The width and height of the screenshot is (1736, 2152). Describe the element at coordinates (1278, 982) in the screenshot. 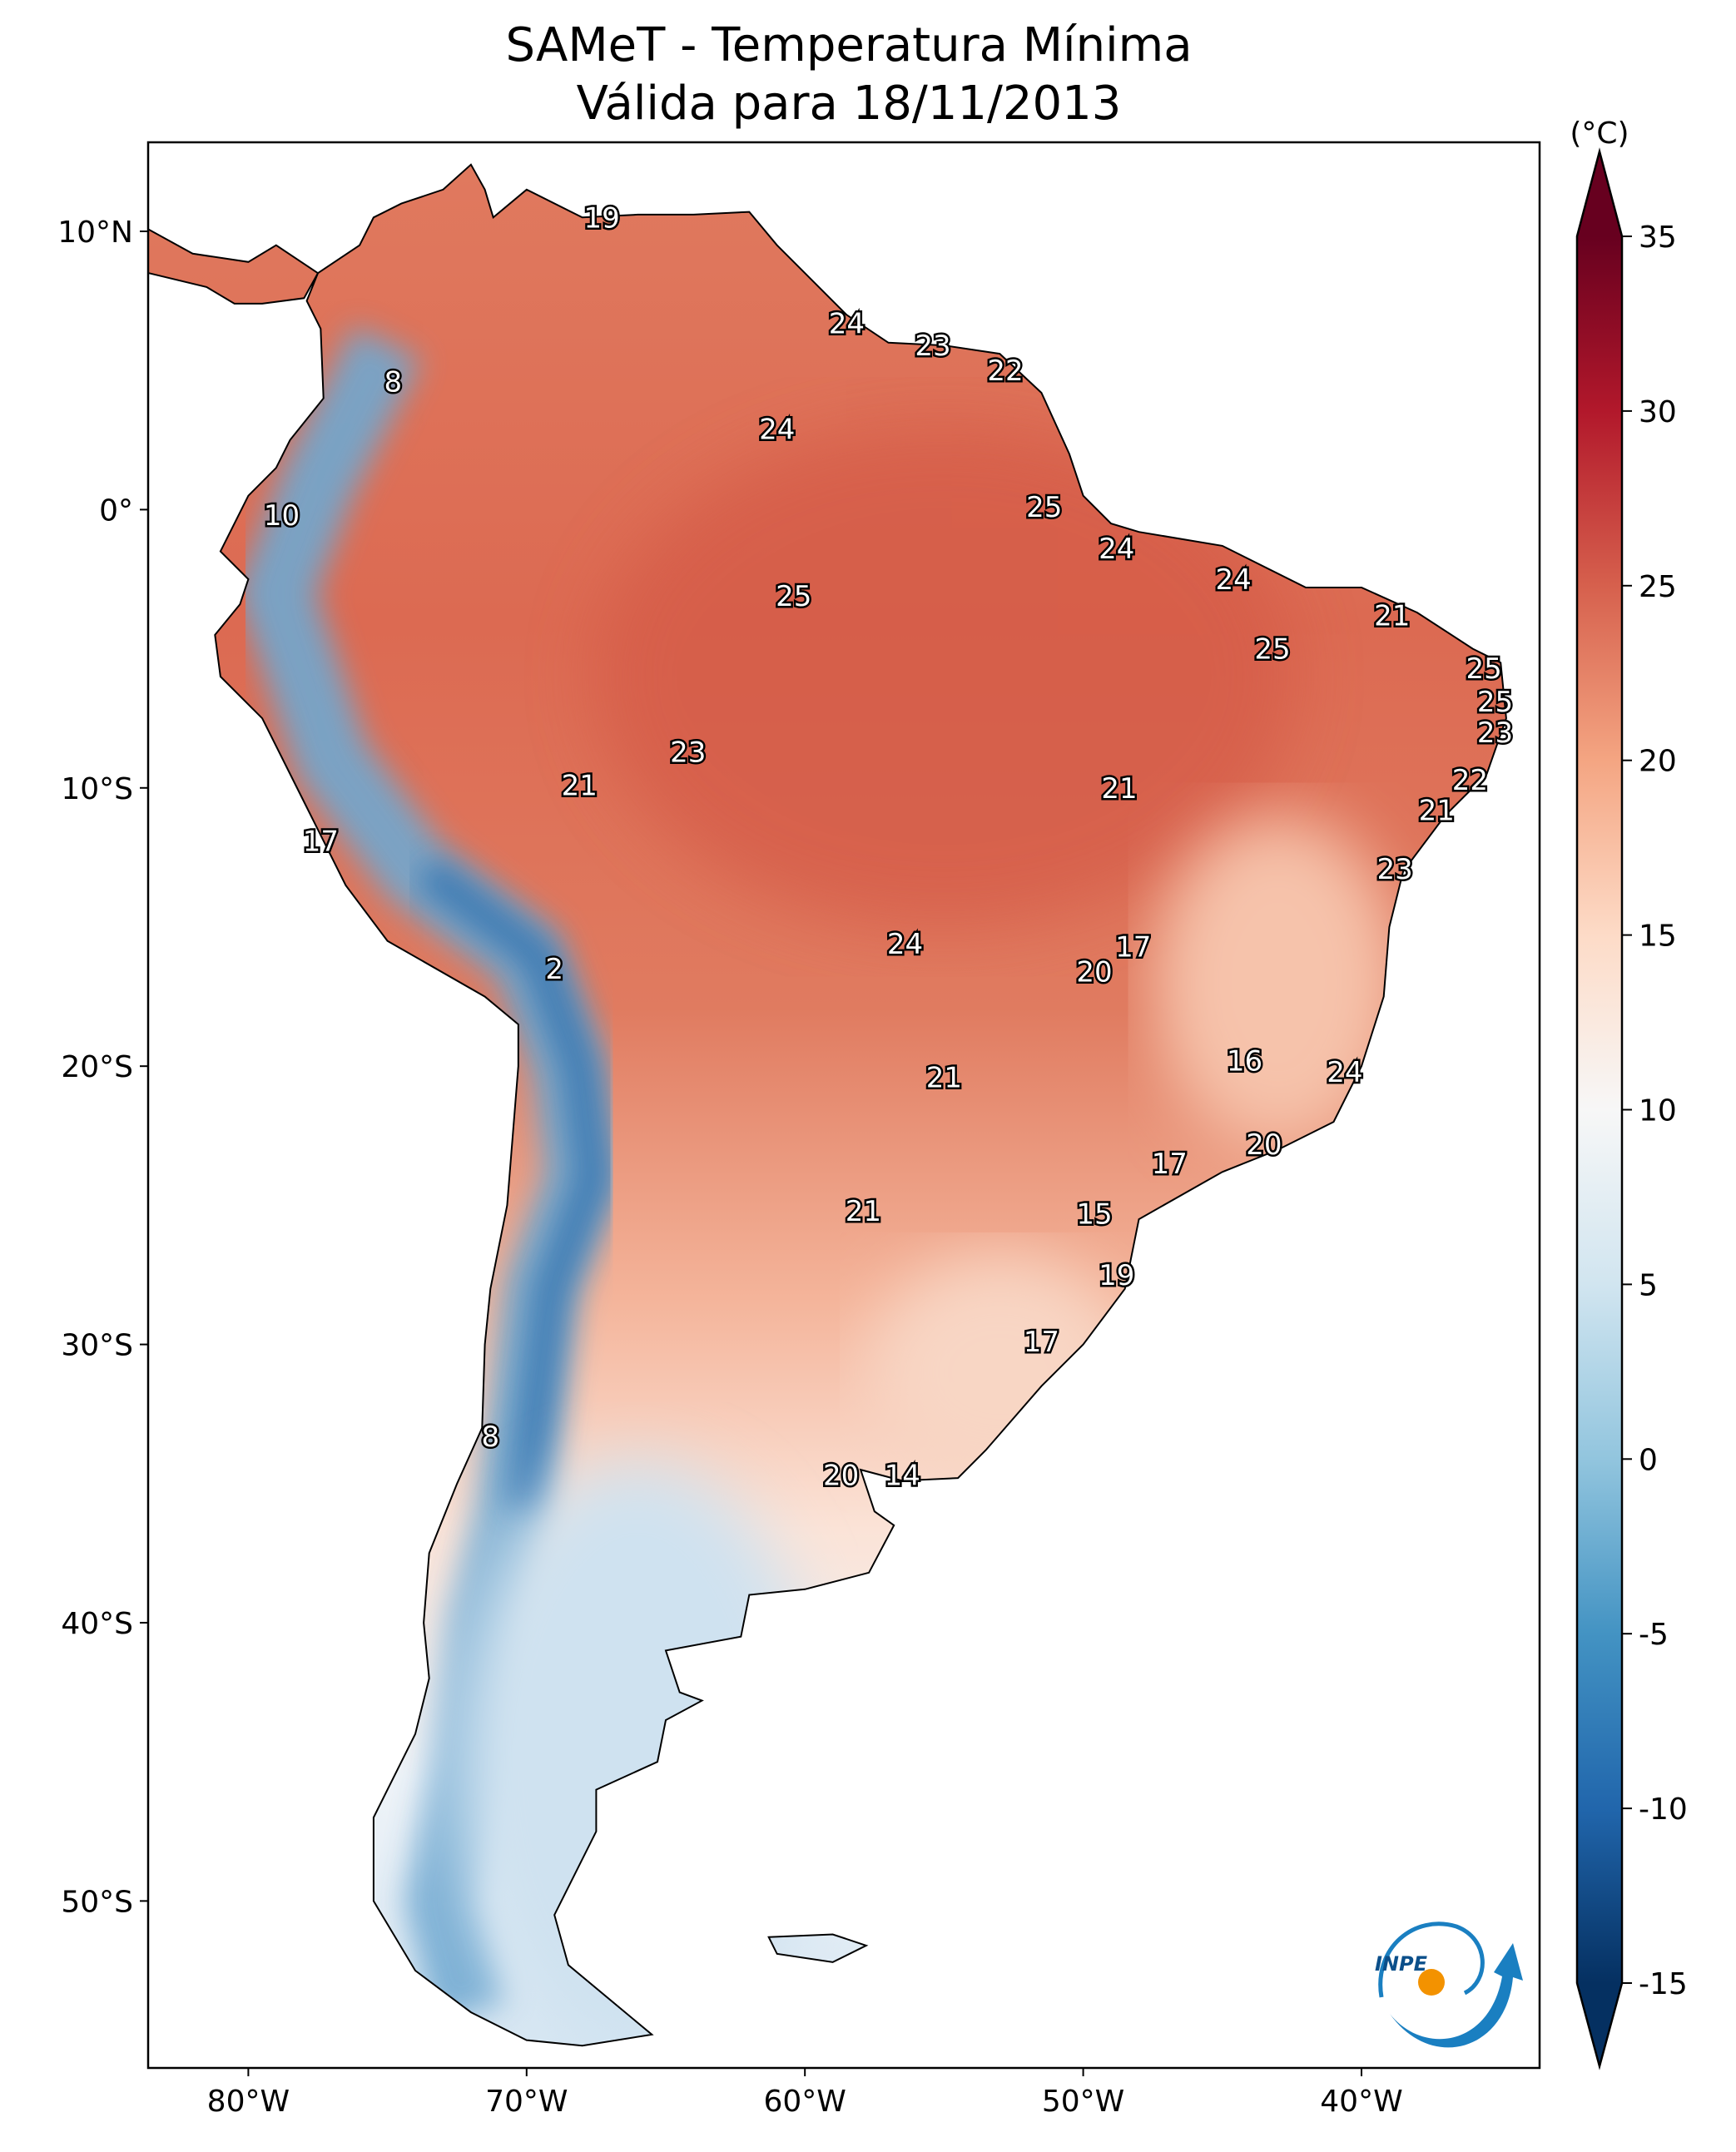

I see `minas-mild-area` at that location.